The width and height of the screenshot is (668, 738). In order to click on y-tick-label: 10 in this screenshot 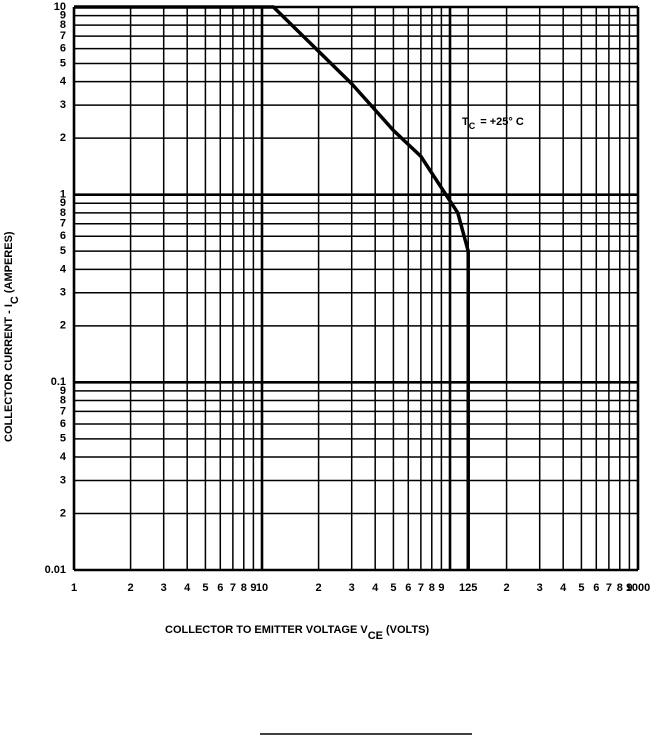, I will do `click(60, 7)`.